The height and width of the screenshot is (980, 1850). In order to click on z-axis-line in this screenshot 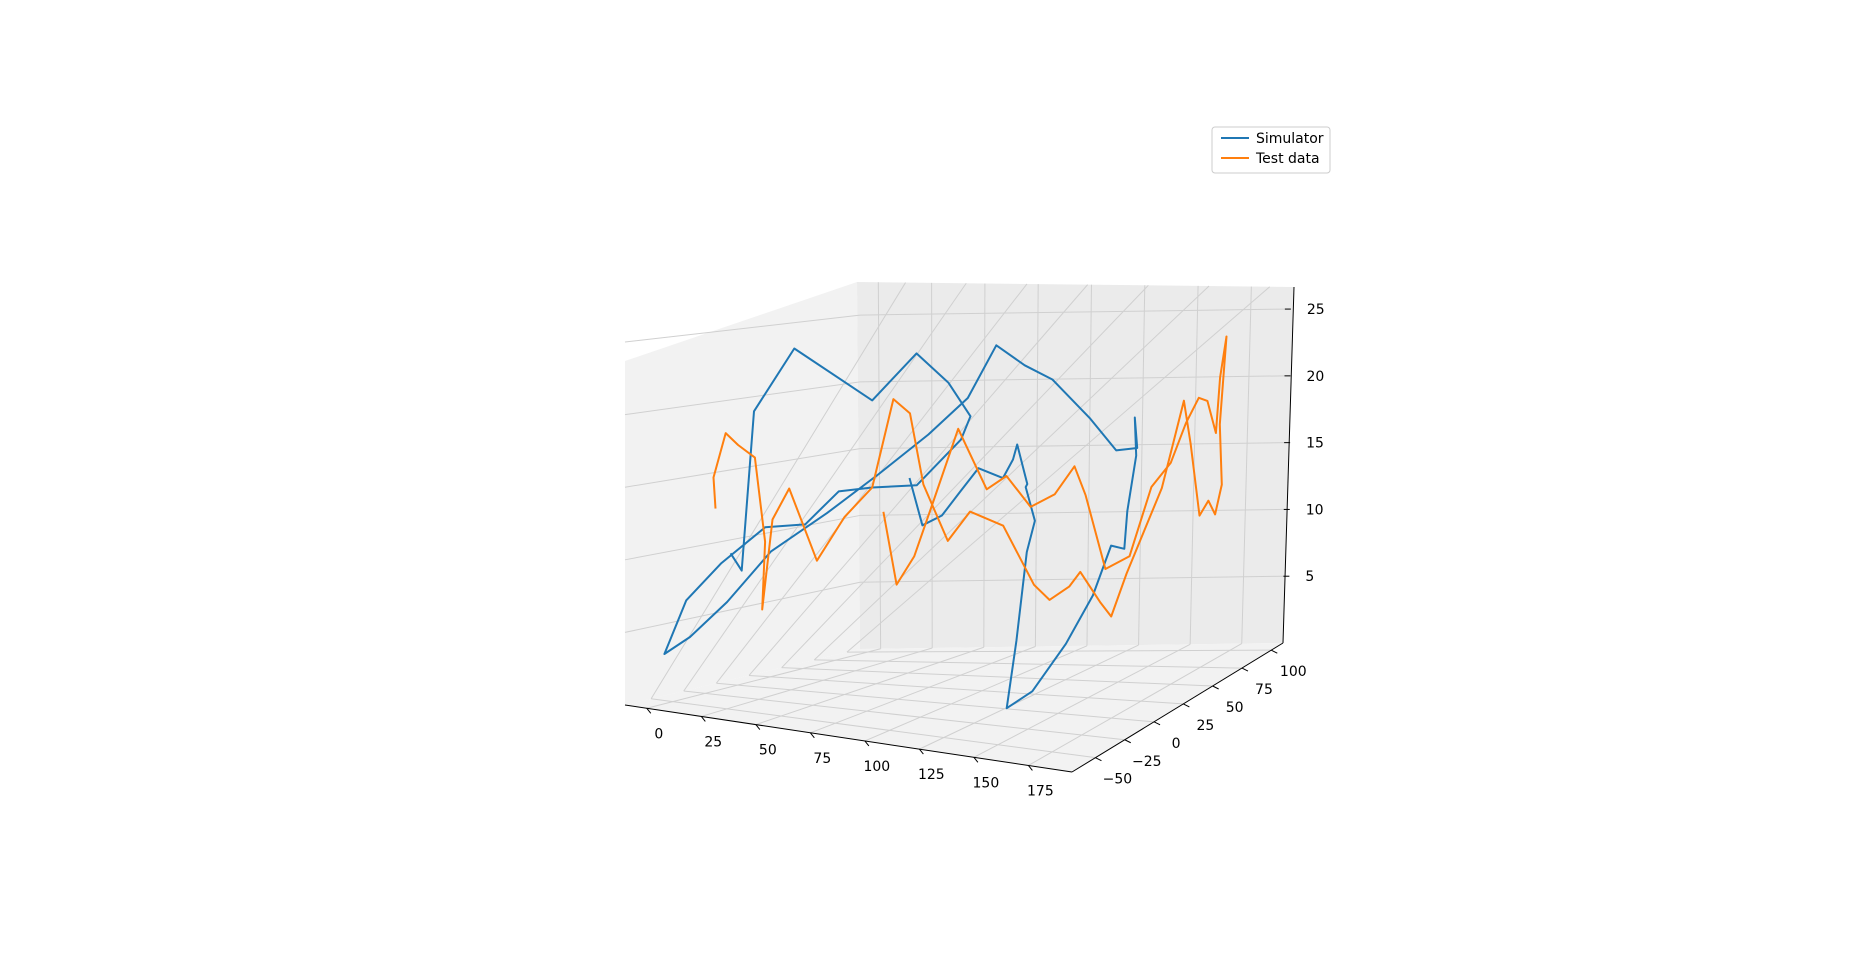, I will do `click(1288, 465)`.